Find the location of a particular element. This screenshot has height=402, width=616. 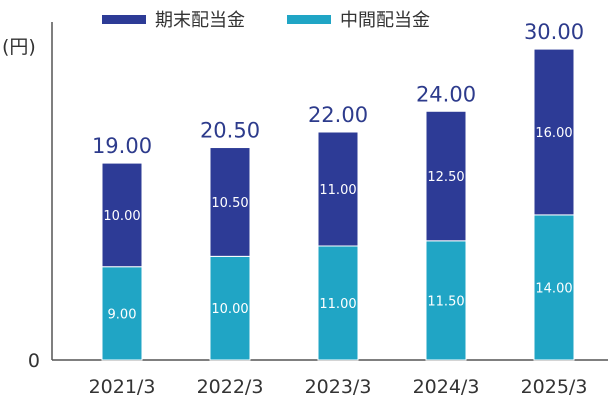

segment-value-label: 11.50 is located at coordinates (445, 301).